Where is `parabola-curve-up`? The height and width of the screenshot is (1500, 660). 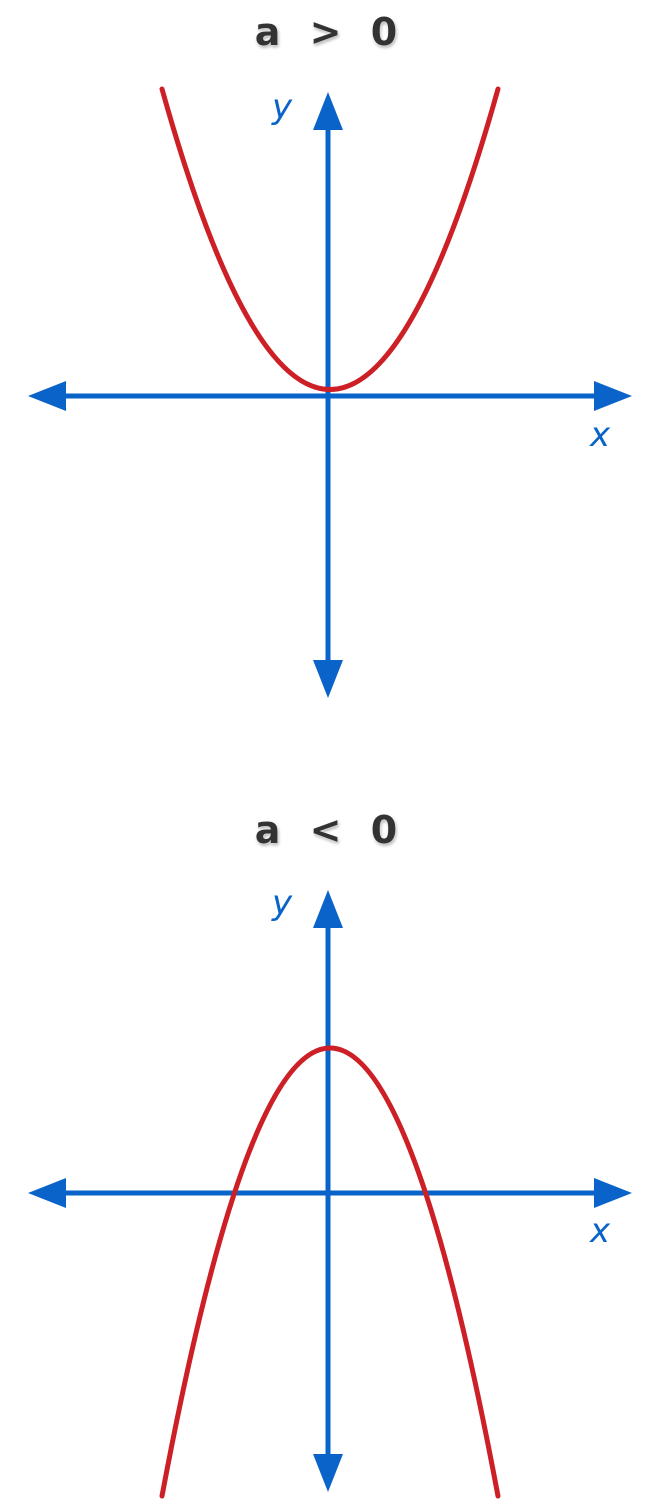
parabola-curve-up is located at coordinates (330, 239).